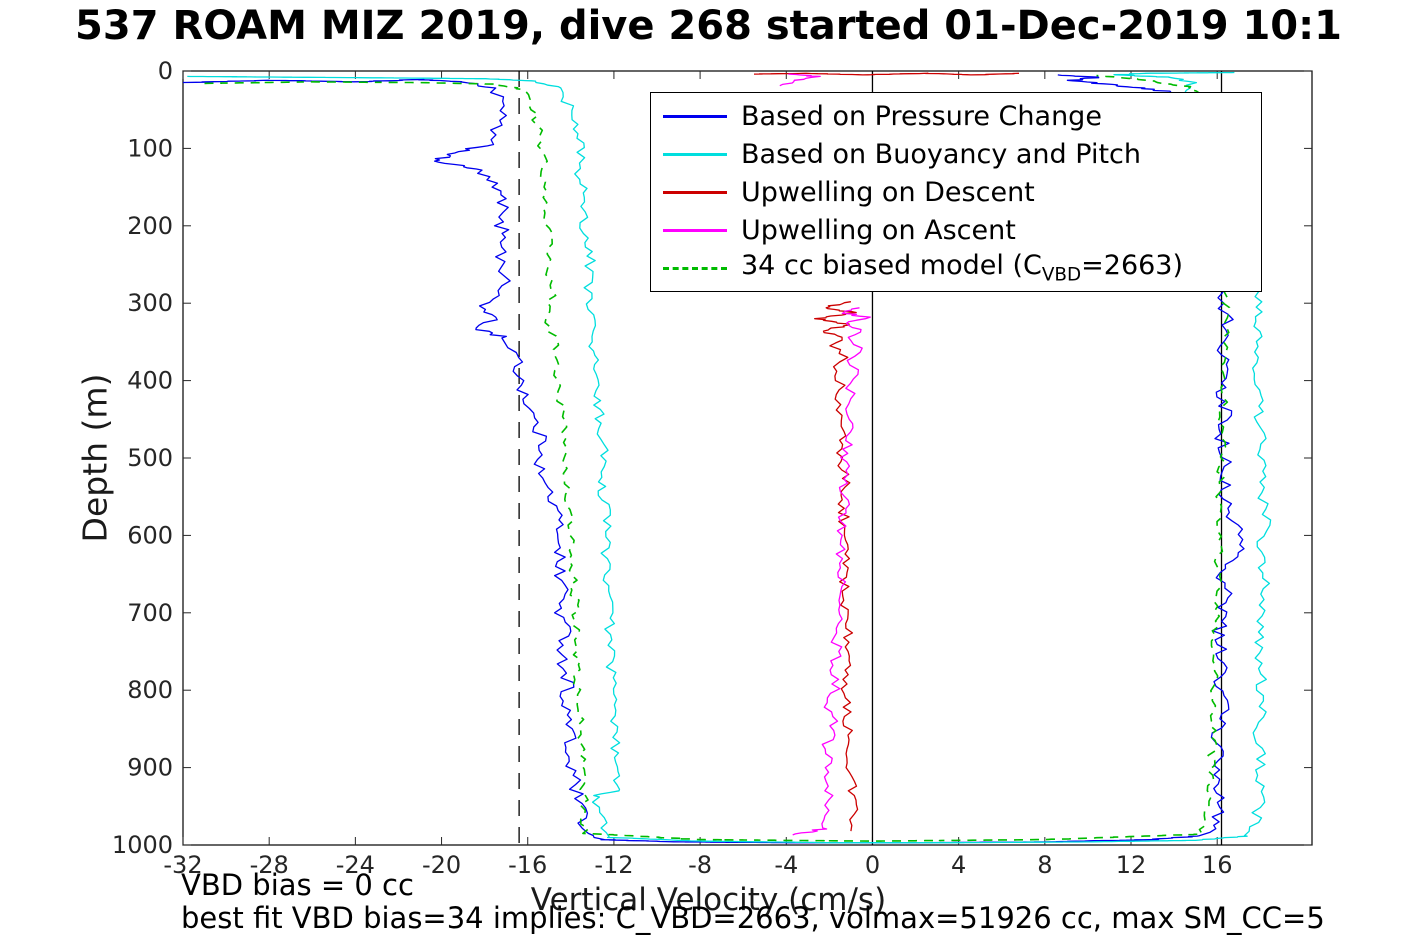 The width and height of the screenshot is (1417, 945). What do you see at coordinates (527, 865) in the screenshot?
I see `x-tick-label: -16` at bounding box center [527, 865].